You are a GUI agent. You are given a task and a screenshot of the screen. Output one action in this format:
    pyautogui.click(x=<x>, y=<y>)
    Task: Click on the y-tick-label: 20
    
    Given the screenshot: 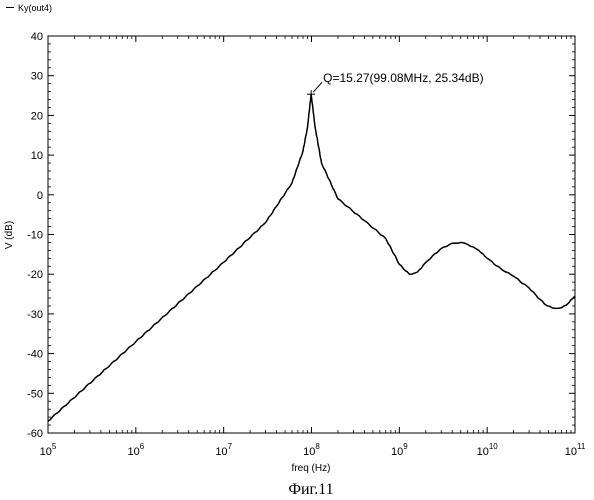 What is the action you would take?
    pyautogui.click(x=37, y=116)
    